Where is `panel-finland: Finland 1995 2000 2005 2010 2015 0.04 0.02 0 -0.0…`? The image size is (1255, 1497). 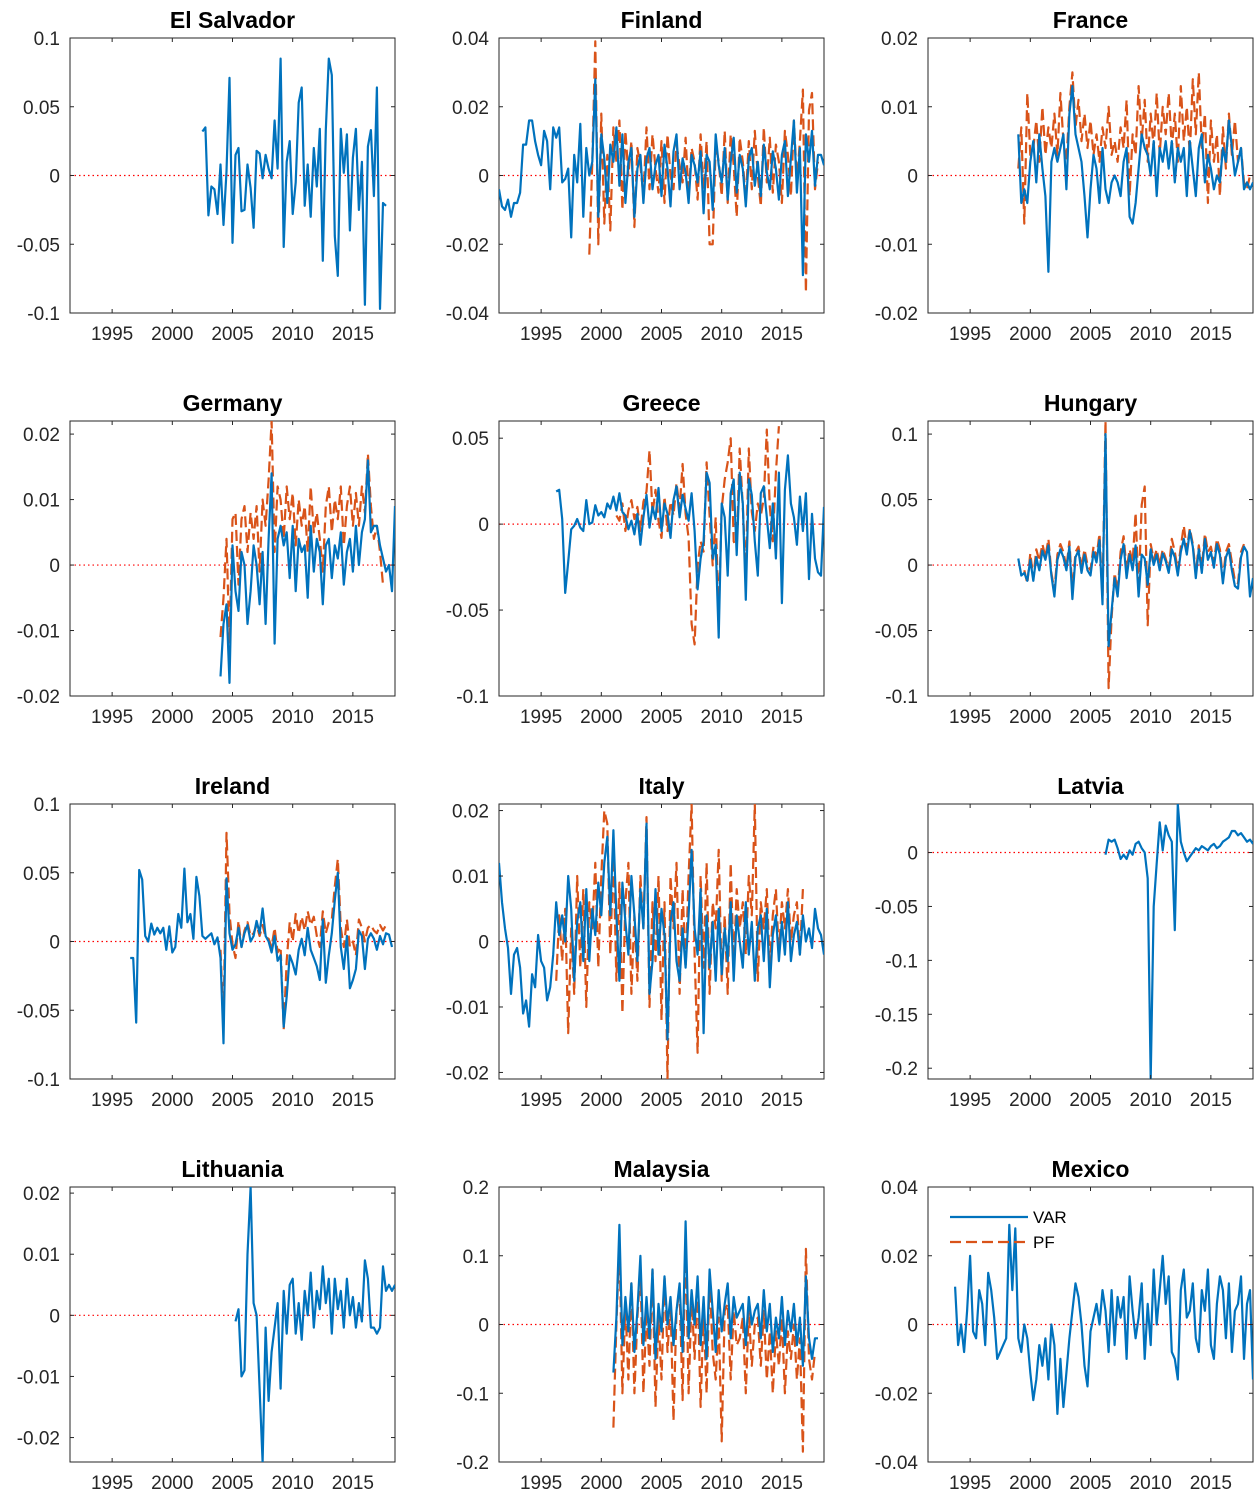 panel-finland: Finland 1995 2000 2005 2010 2015 0.04 0.02 0 -0.0… is located at coordinates (635, 176).